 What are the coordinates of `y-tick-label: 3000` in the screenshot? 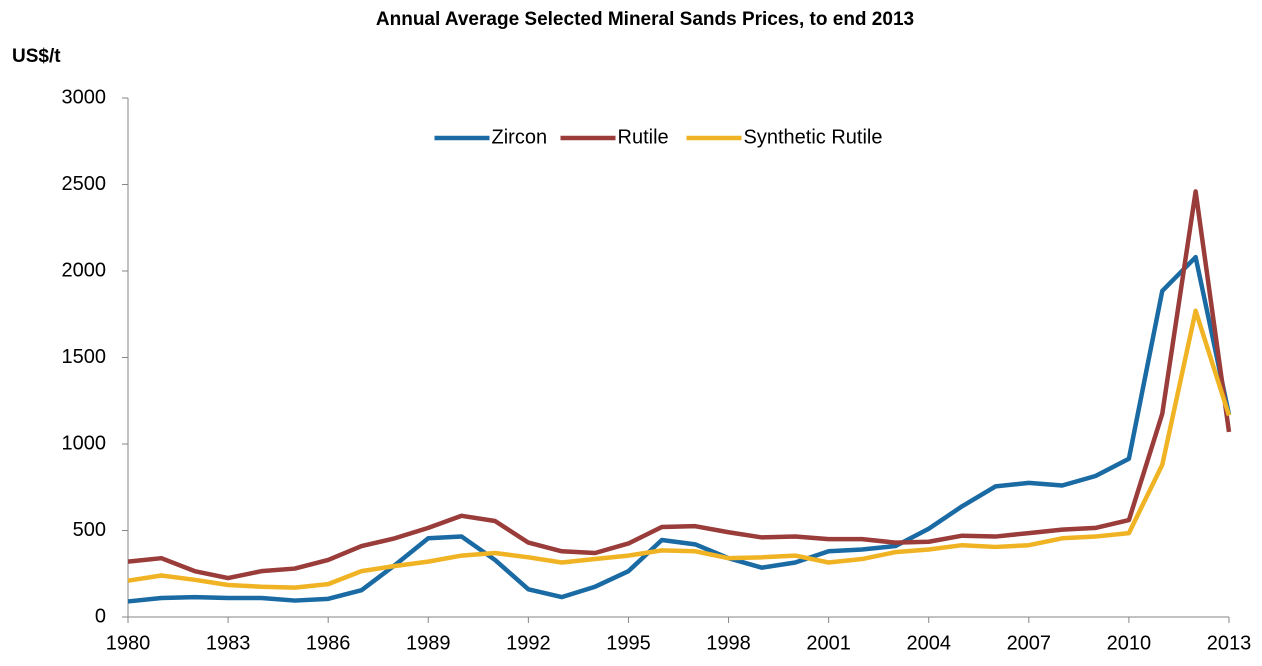 It's located at (84, 97).